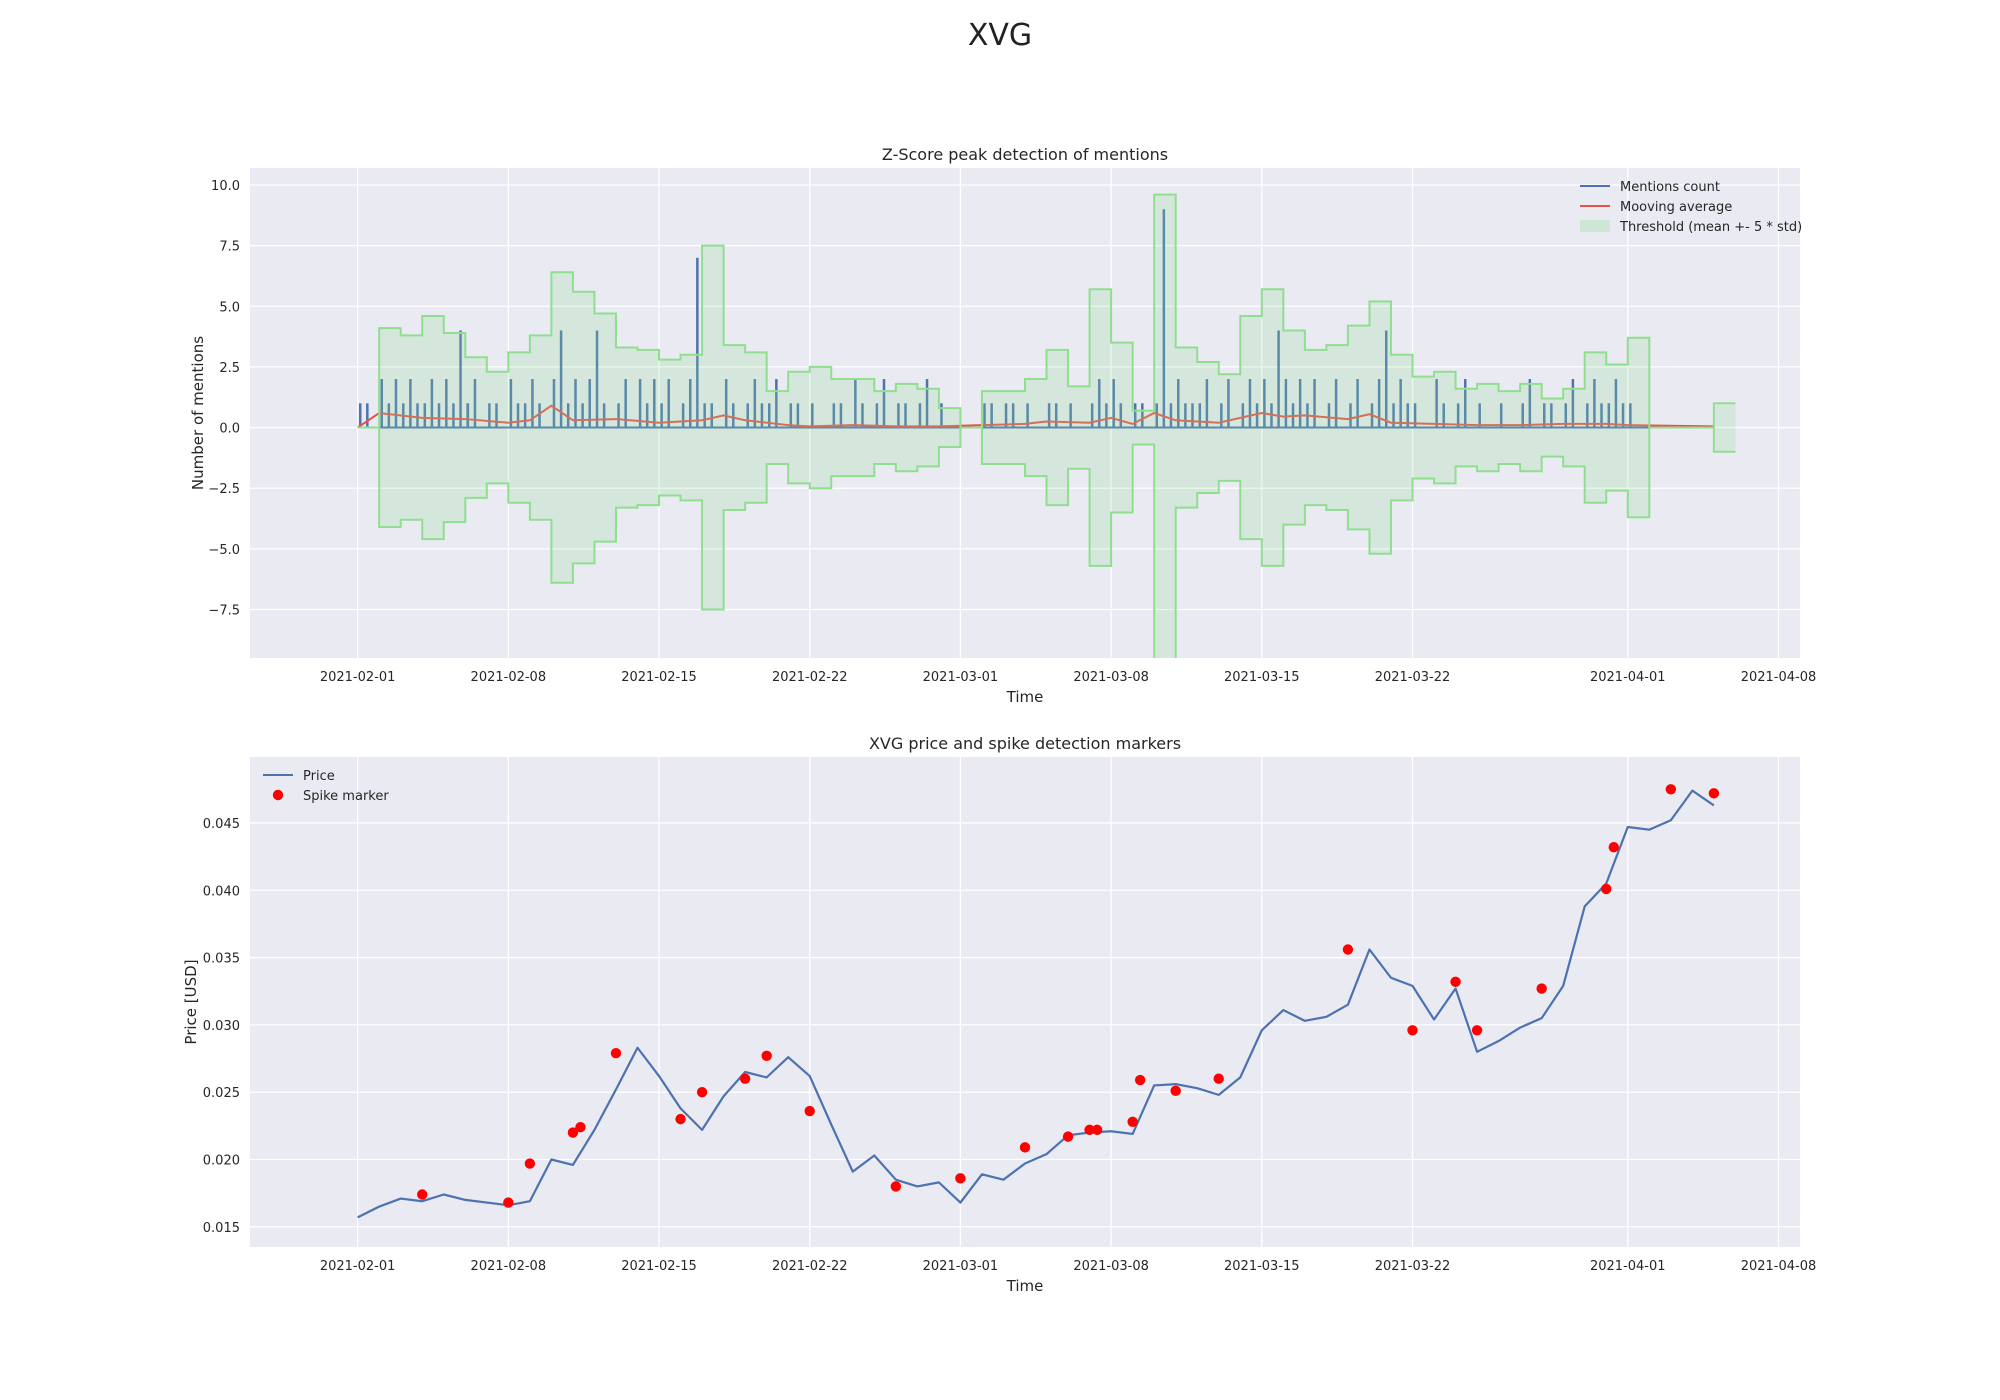 This screenshot has height=1400, width=2000. I want to click on y-tick-label: 2.5, so click(229, 368).